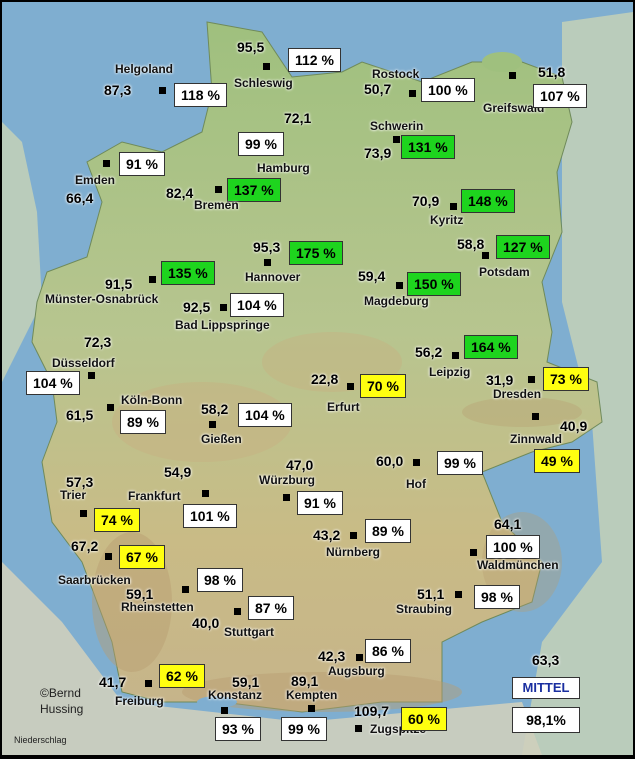  Describe the element at coordinates (513, 547) in the screenshot. I see `pct-waldmuenchen: 100 %` at that location.